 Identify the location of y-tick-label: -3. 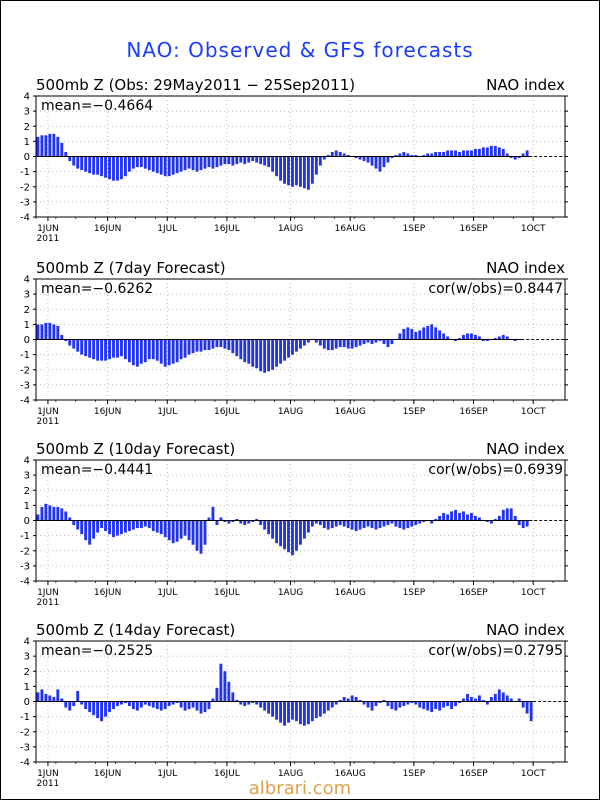
(25, 202).